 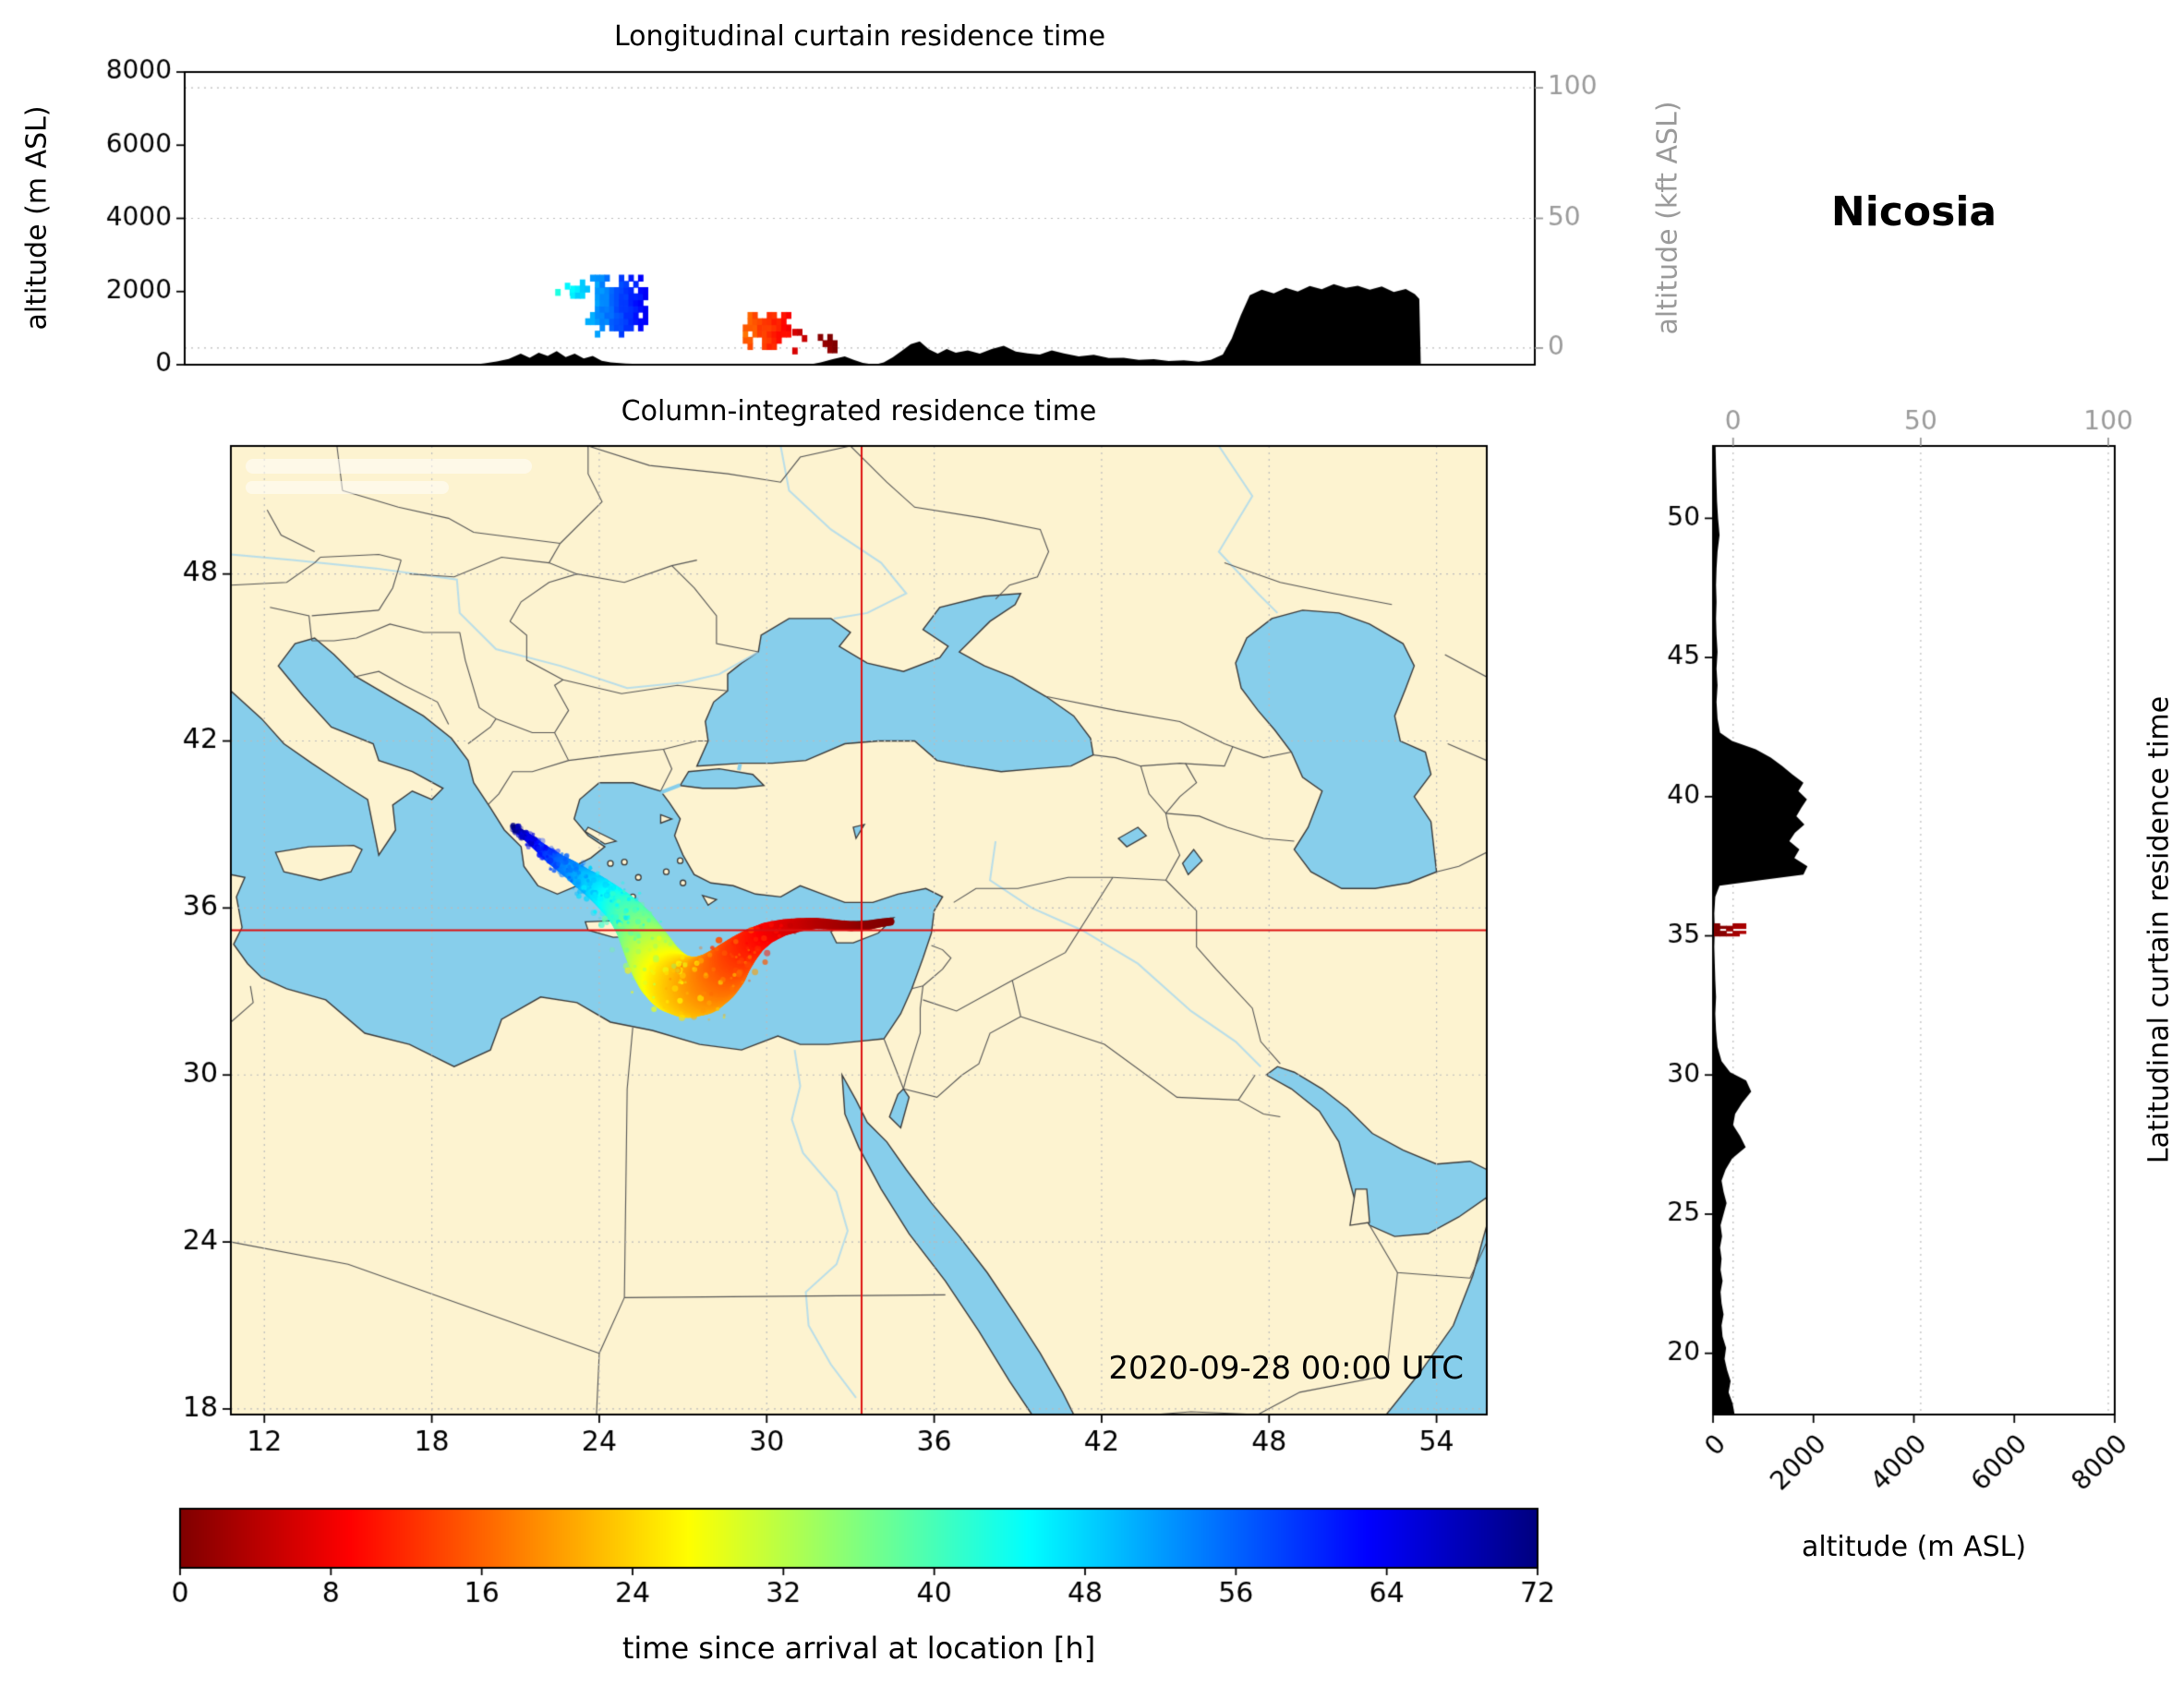 I want to click on receptor-title: Nicosia, so click(x=1913, y=211).